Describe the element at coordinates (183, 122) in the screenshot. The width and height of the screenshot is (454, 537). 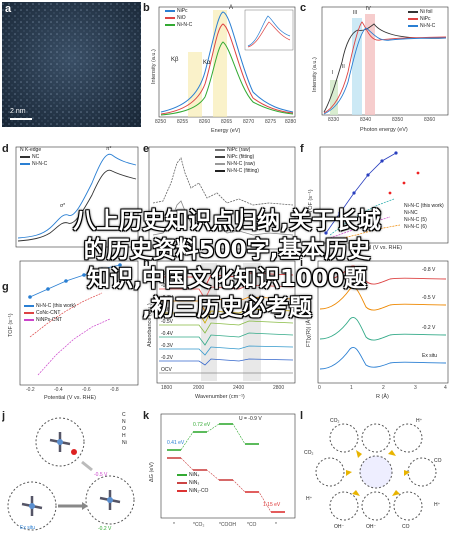
I see `tick: 8255` at that location.